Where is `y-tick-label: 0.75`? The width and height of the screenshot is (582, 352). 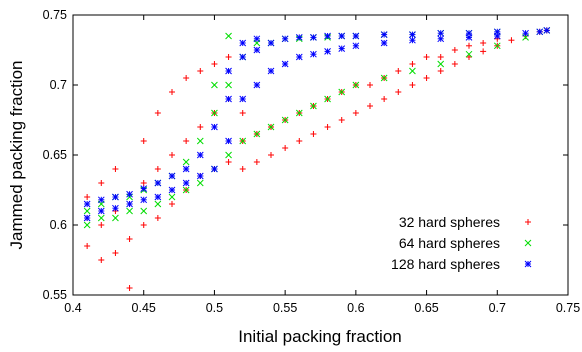
y-tick-label: 0.75 is located at coordinates (55, 15).